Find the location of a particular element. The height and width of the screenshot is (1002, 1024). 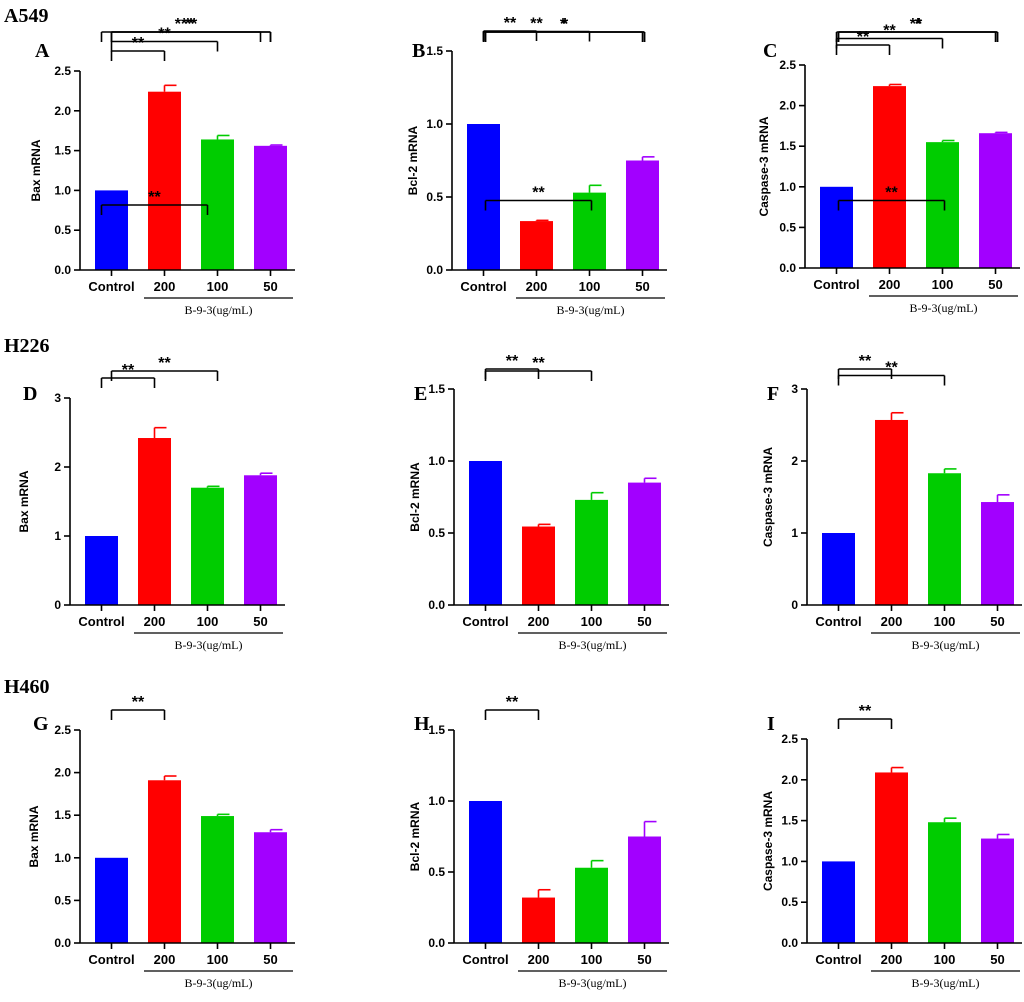

y-tick-label: 2 is located at coordinates (57, 467).